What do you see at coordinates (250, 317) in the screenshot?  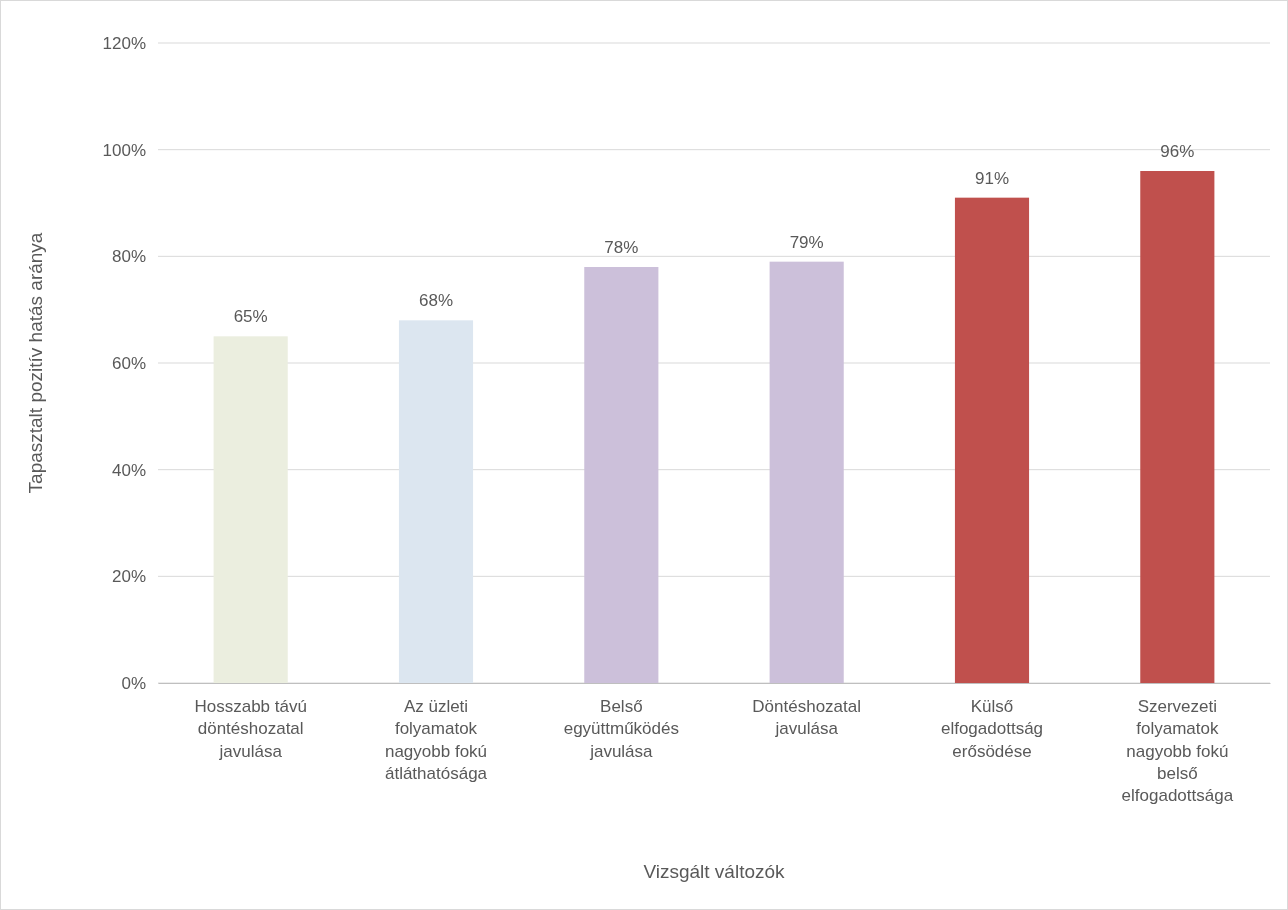 I see `data-label: 65%` at bounding box center [250, 317].